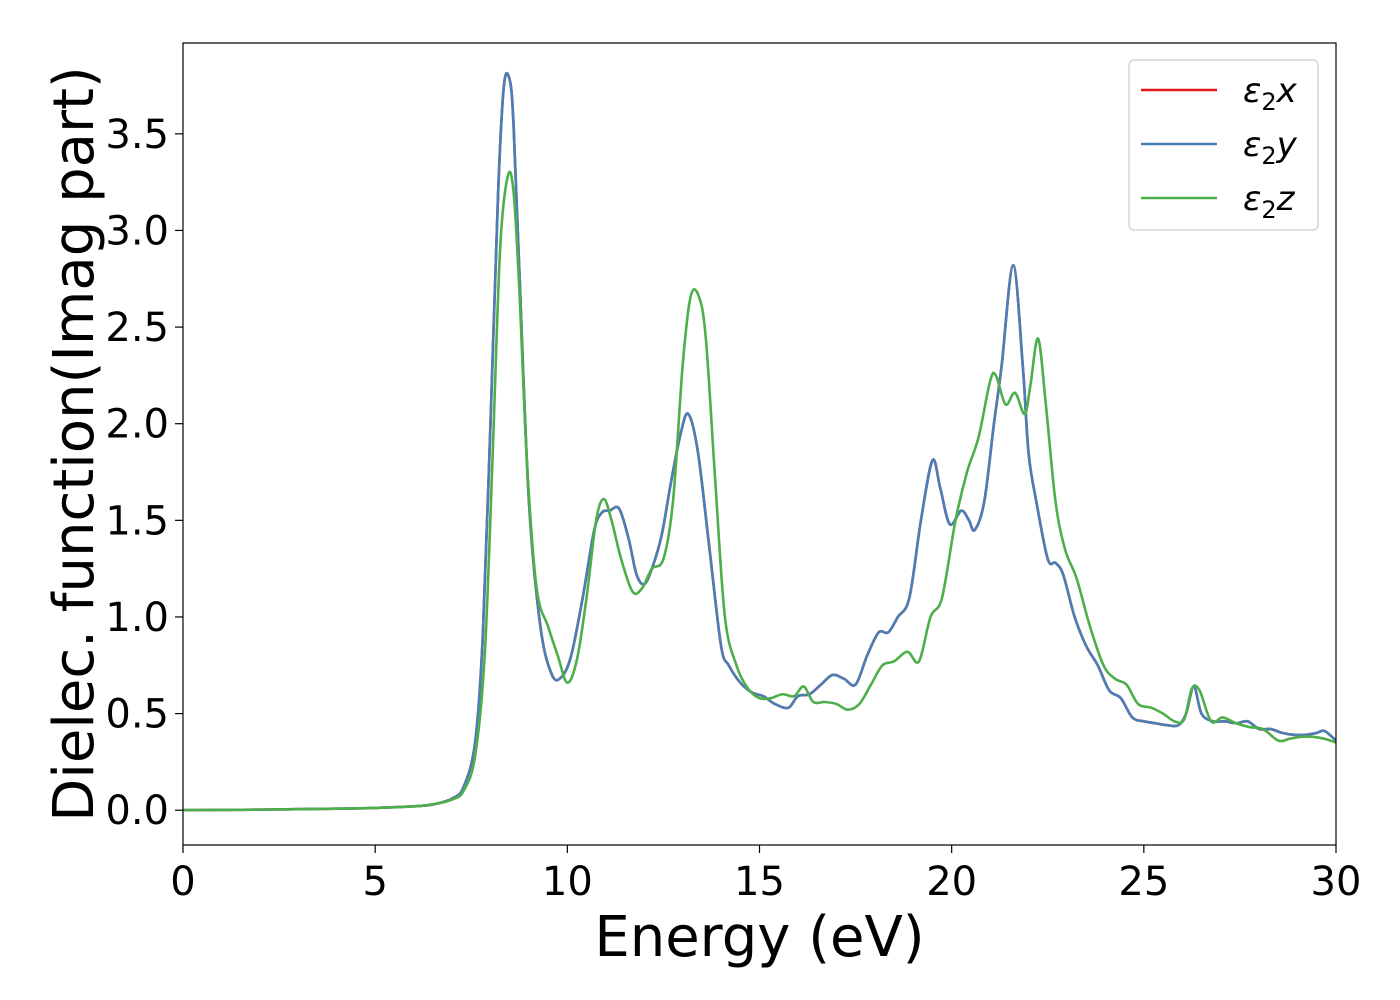 The width and height of the screenshot is (1400, 1000). I want to click on y-tick-label: 3.0, so click(137, 231).